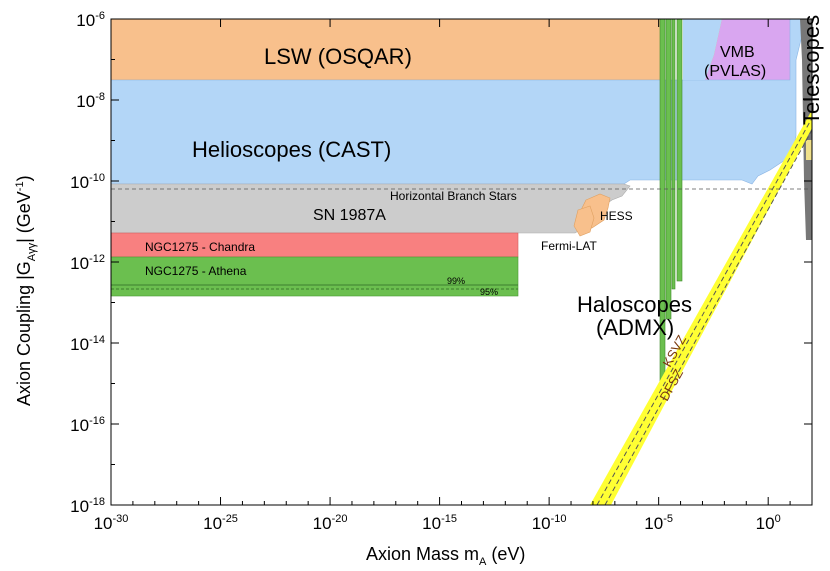 The image size is (830, 571). What do you see at coordinates (616, 216) in the screenshot?
I see `label-hess: HESS` at bounding box center [616, 216].